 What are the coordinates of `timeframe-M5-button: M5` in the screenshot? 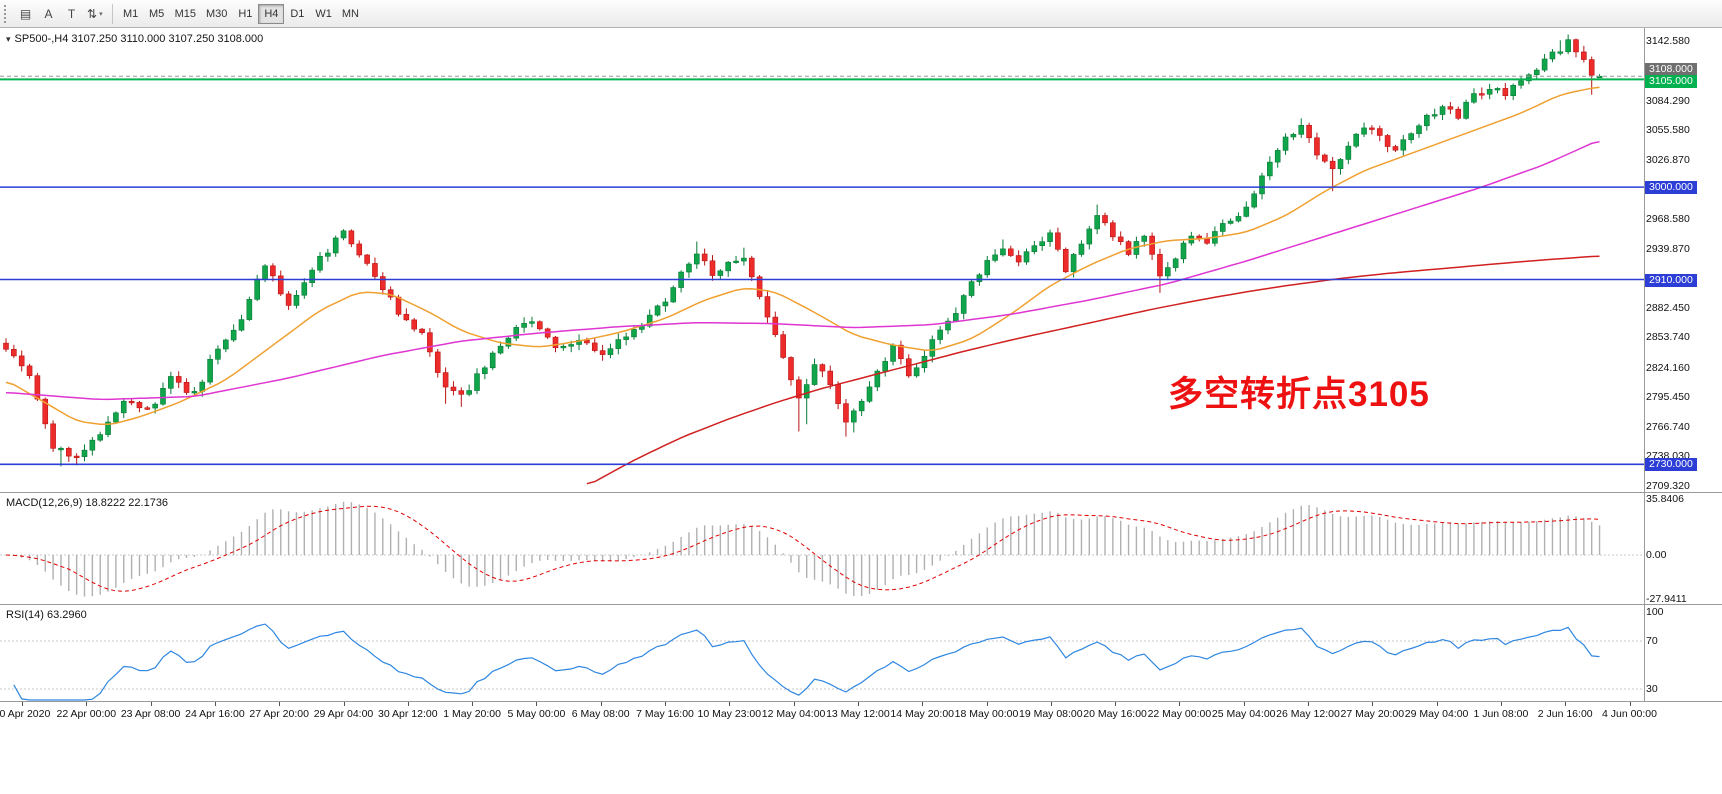 It's located at (156, 13).